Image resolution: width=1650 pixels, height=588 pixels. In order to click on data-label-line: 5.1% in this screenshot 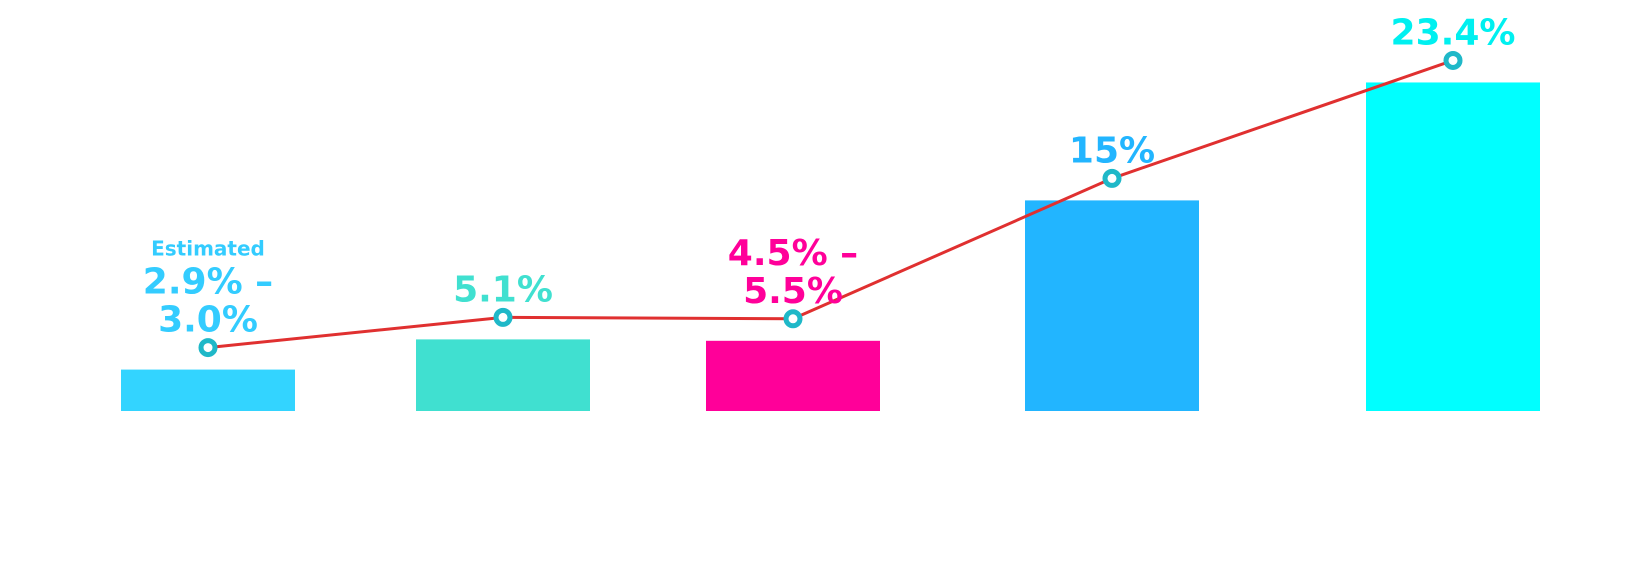, I will do `click(503, 289)`.